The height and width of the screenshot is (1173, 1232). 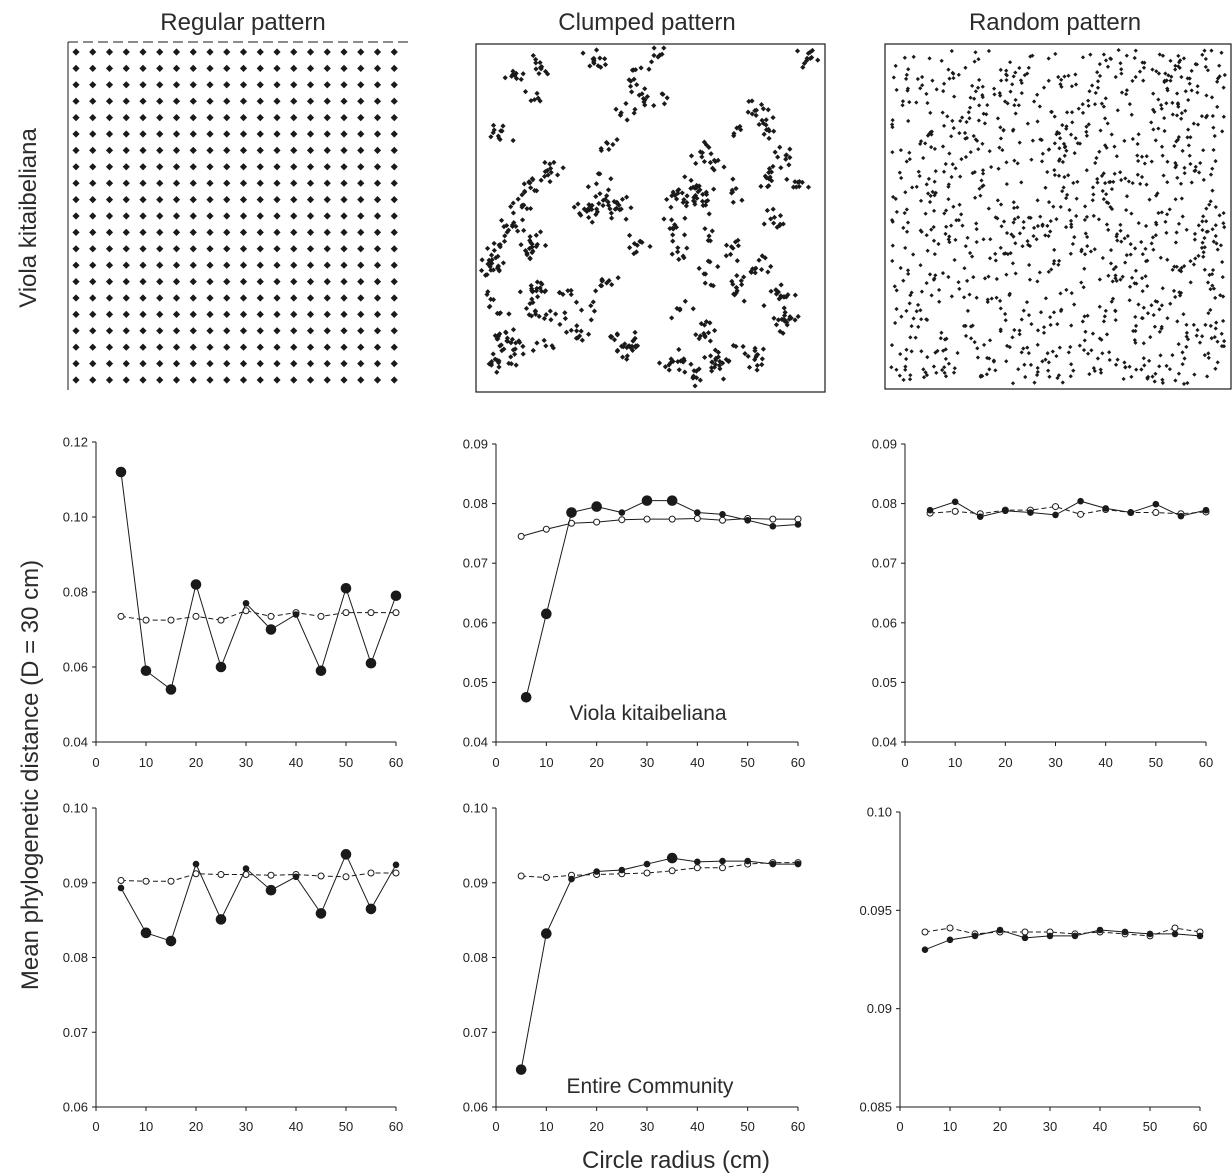 I want to click on y-tick-label: 0.05, so click(x=884, y=682).